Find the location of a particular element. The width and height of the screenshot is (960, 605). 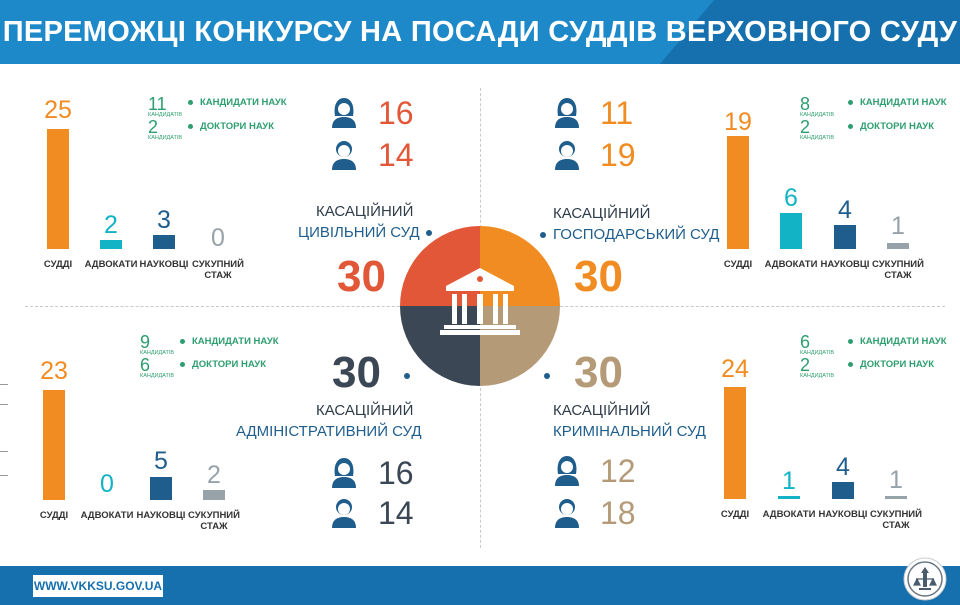

criminal-scientists-label: НАУКОВЦІ is located at coordinates (843, 514).